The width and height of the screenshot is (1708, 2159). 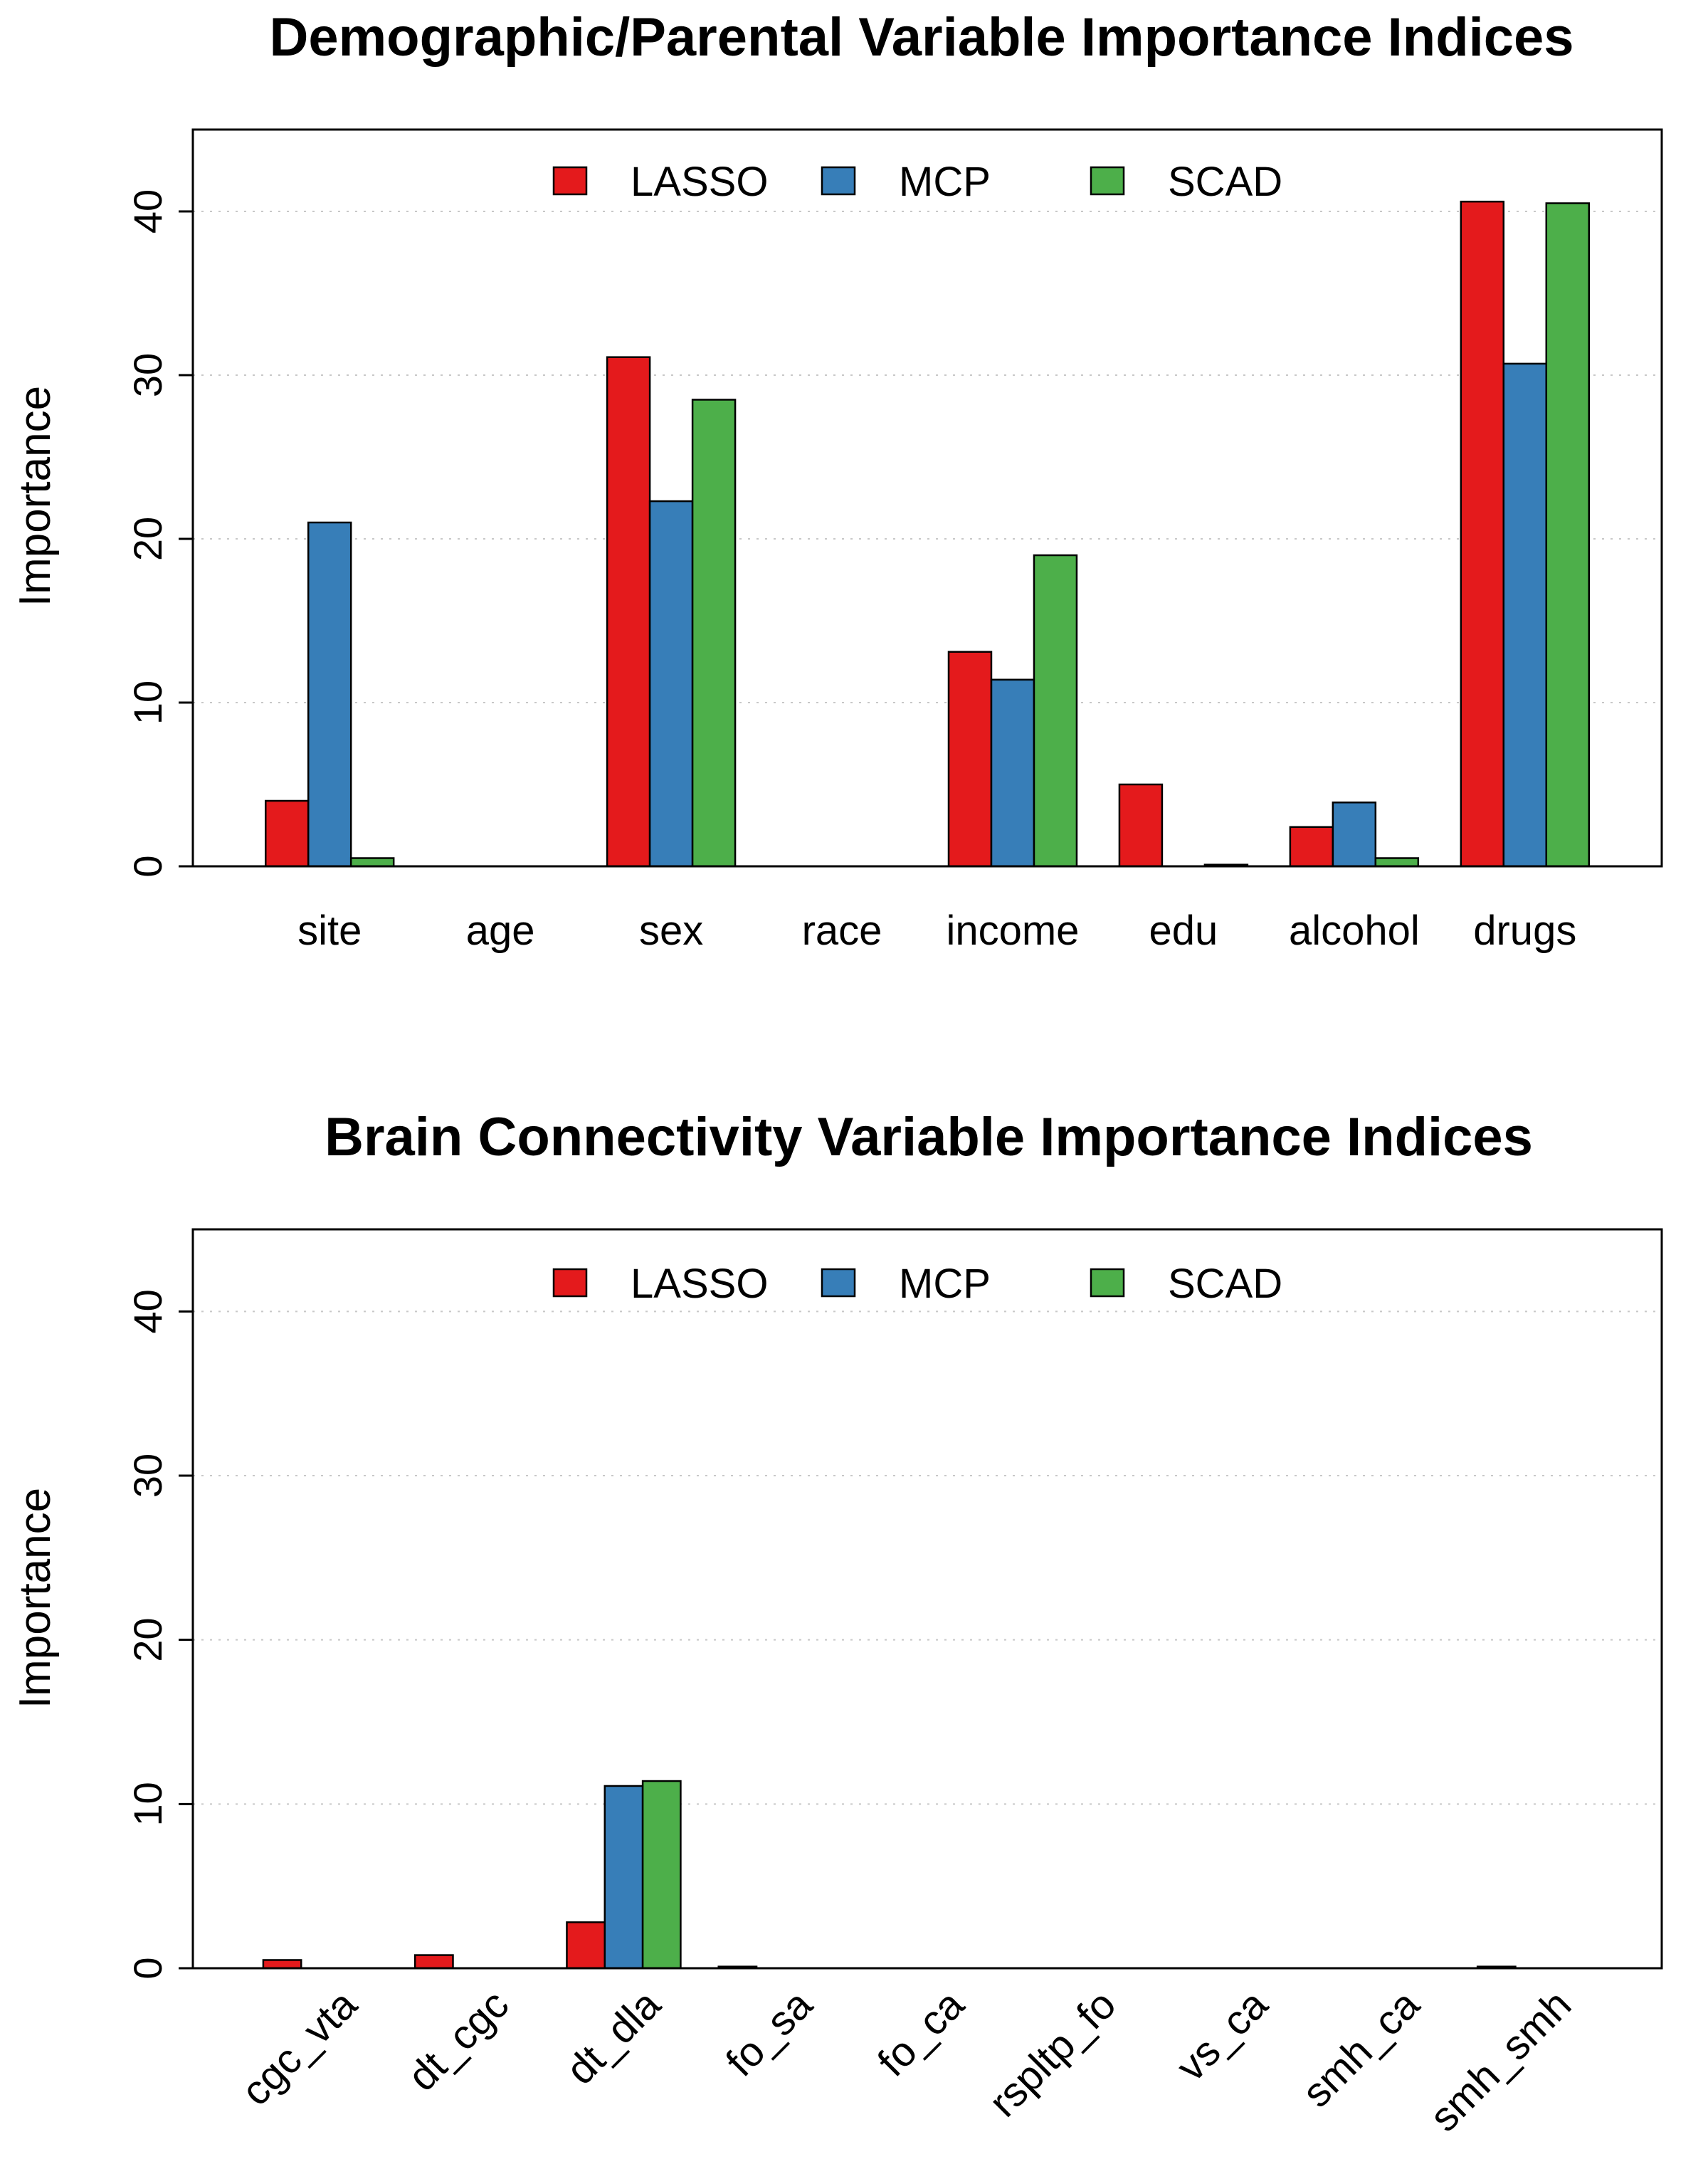 I want to click on bar-mcp-alcohol, so click(x=1354, y=835).